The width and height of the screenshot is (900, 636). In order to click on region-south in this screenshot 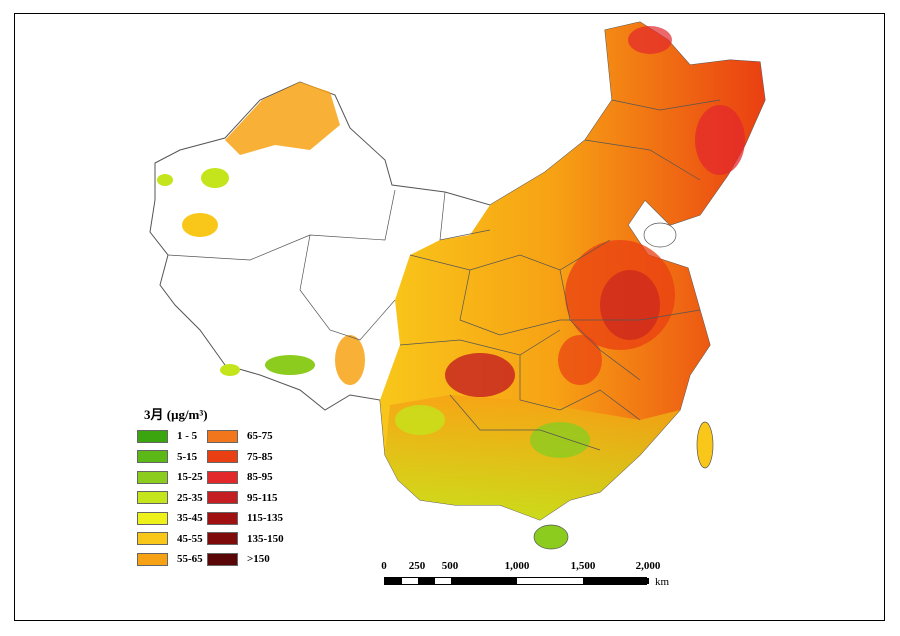, I will do `click(532, 457)`.